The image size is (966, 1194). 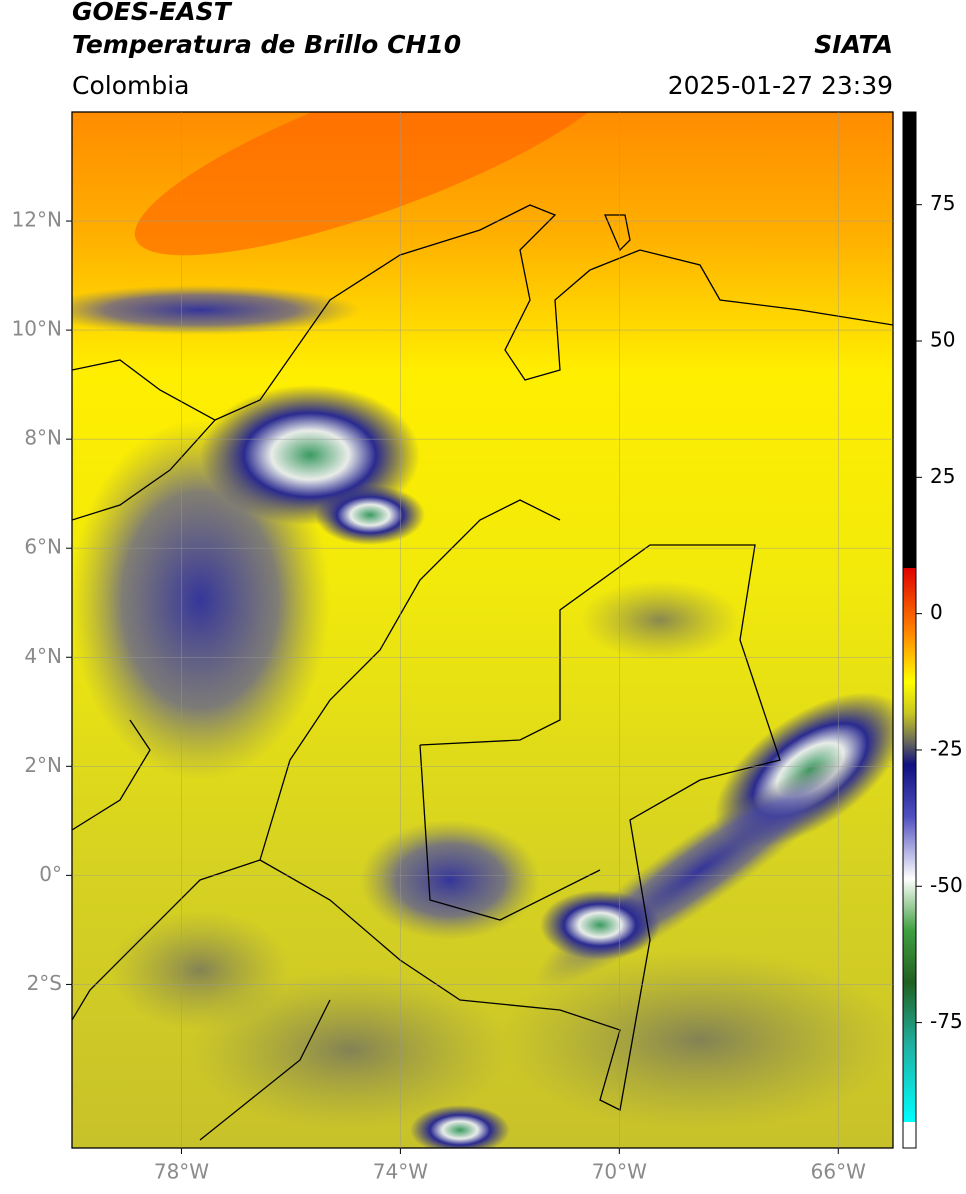 I want to click on y-tick-label: 0°, so click(x=50, y=874).